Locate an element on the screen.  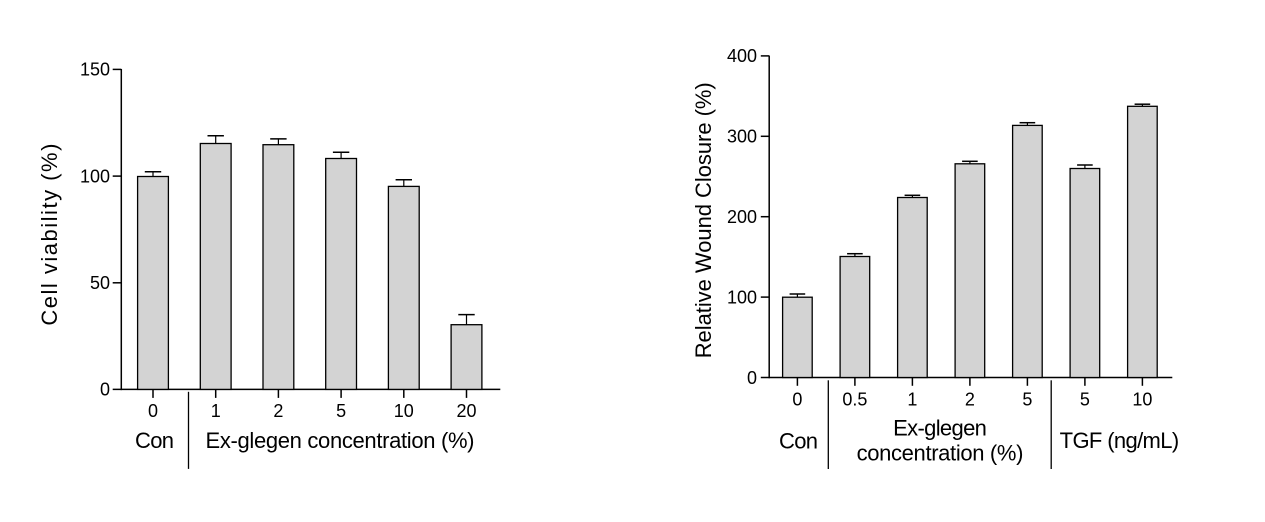
svg-text: Ex-glegen is located at coordinates (940, 427).